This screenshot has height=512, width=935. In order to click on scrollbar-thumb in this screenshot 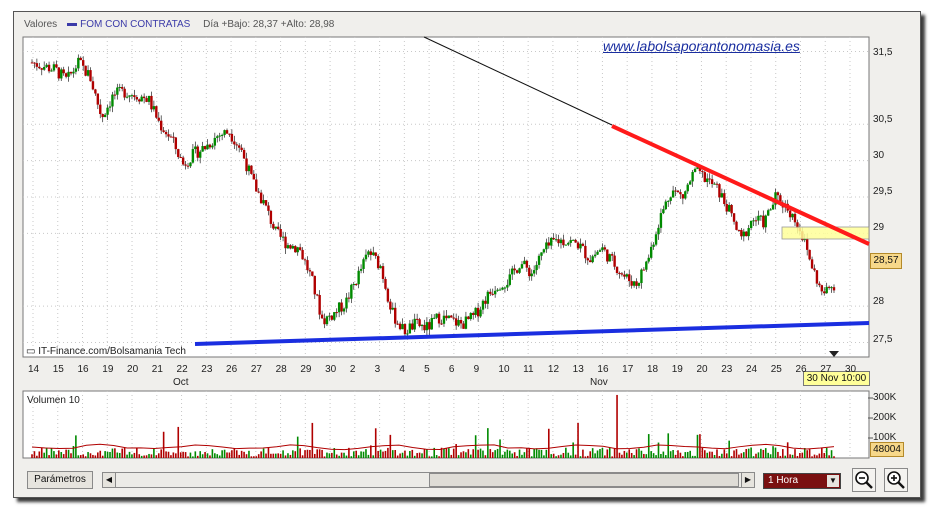, I will do `click(584, 480)`.